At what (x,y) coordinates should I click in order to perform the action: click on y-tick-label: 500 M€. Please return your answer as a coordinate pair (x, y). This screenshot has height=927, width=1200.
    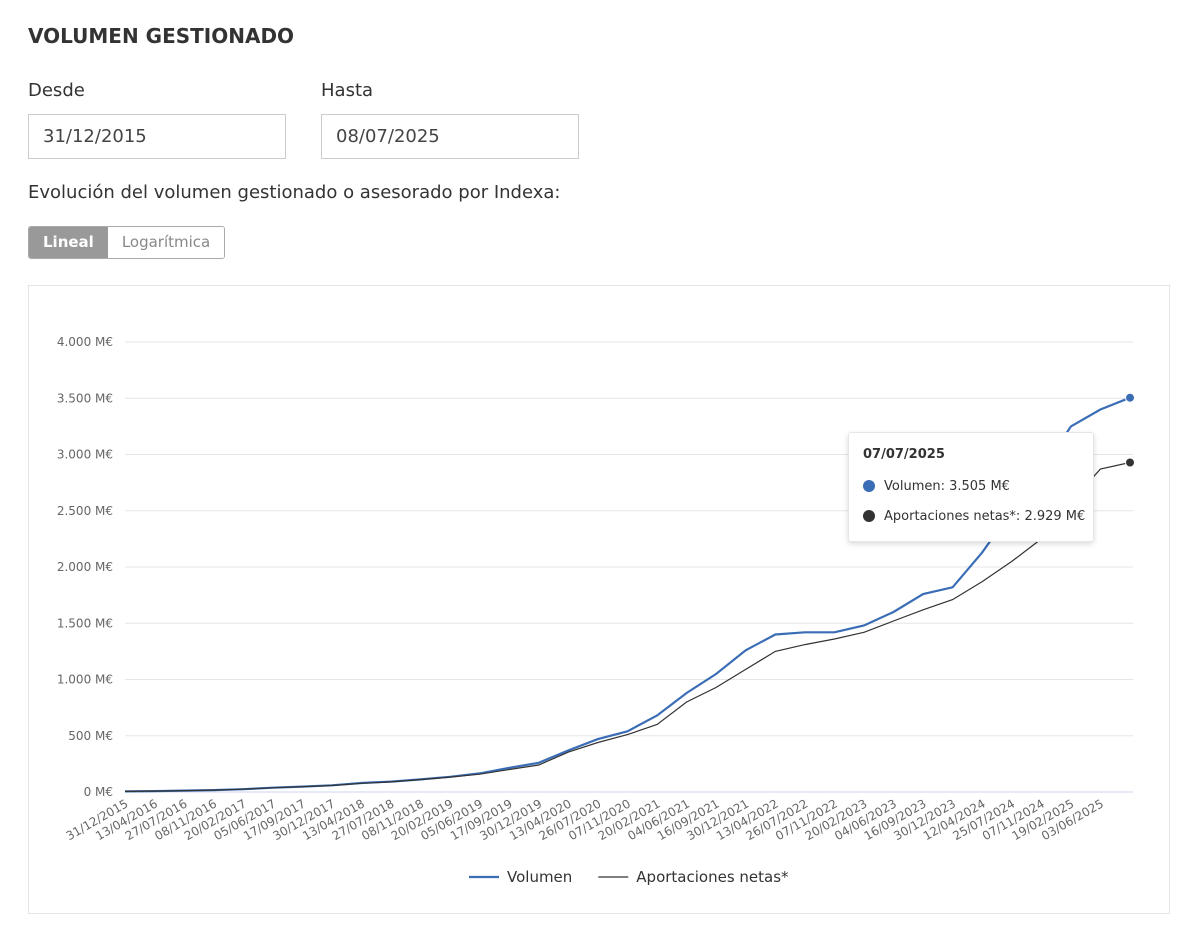
    Looking at the image, I should click on (90, 736).